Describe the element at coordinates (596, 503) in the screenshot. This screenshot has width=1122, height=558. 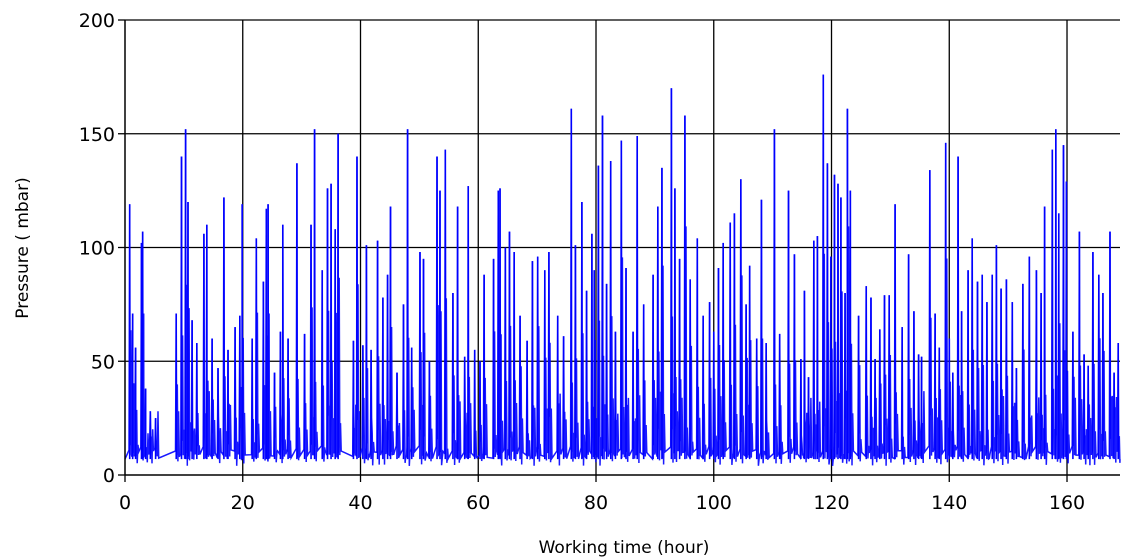
I see `x-tick-label: 80` at that location.